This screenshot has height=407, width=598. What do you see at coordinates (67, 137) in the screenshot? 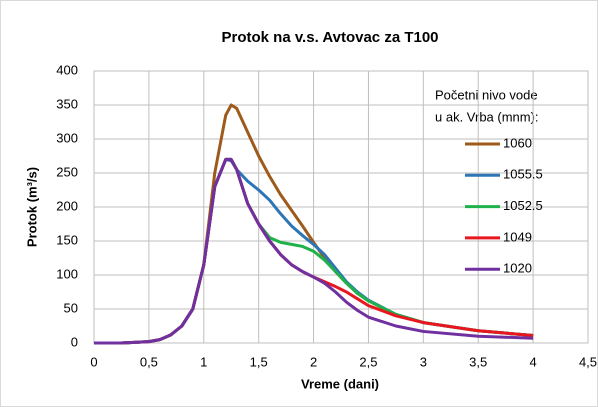
I see `y-tick-label: 300` at bounding box center [67, 137].